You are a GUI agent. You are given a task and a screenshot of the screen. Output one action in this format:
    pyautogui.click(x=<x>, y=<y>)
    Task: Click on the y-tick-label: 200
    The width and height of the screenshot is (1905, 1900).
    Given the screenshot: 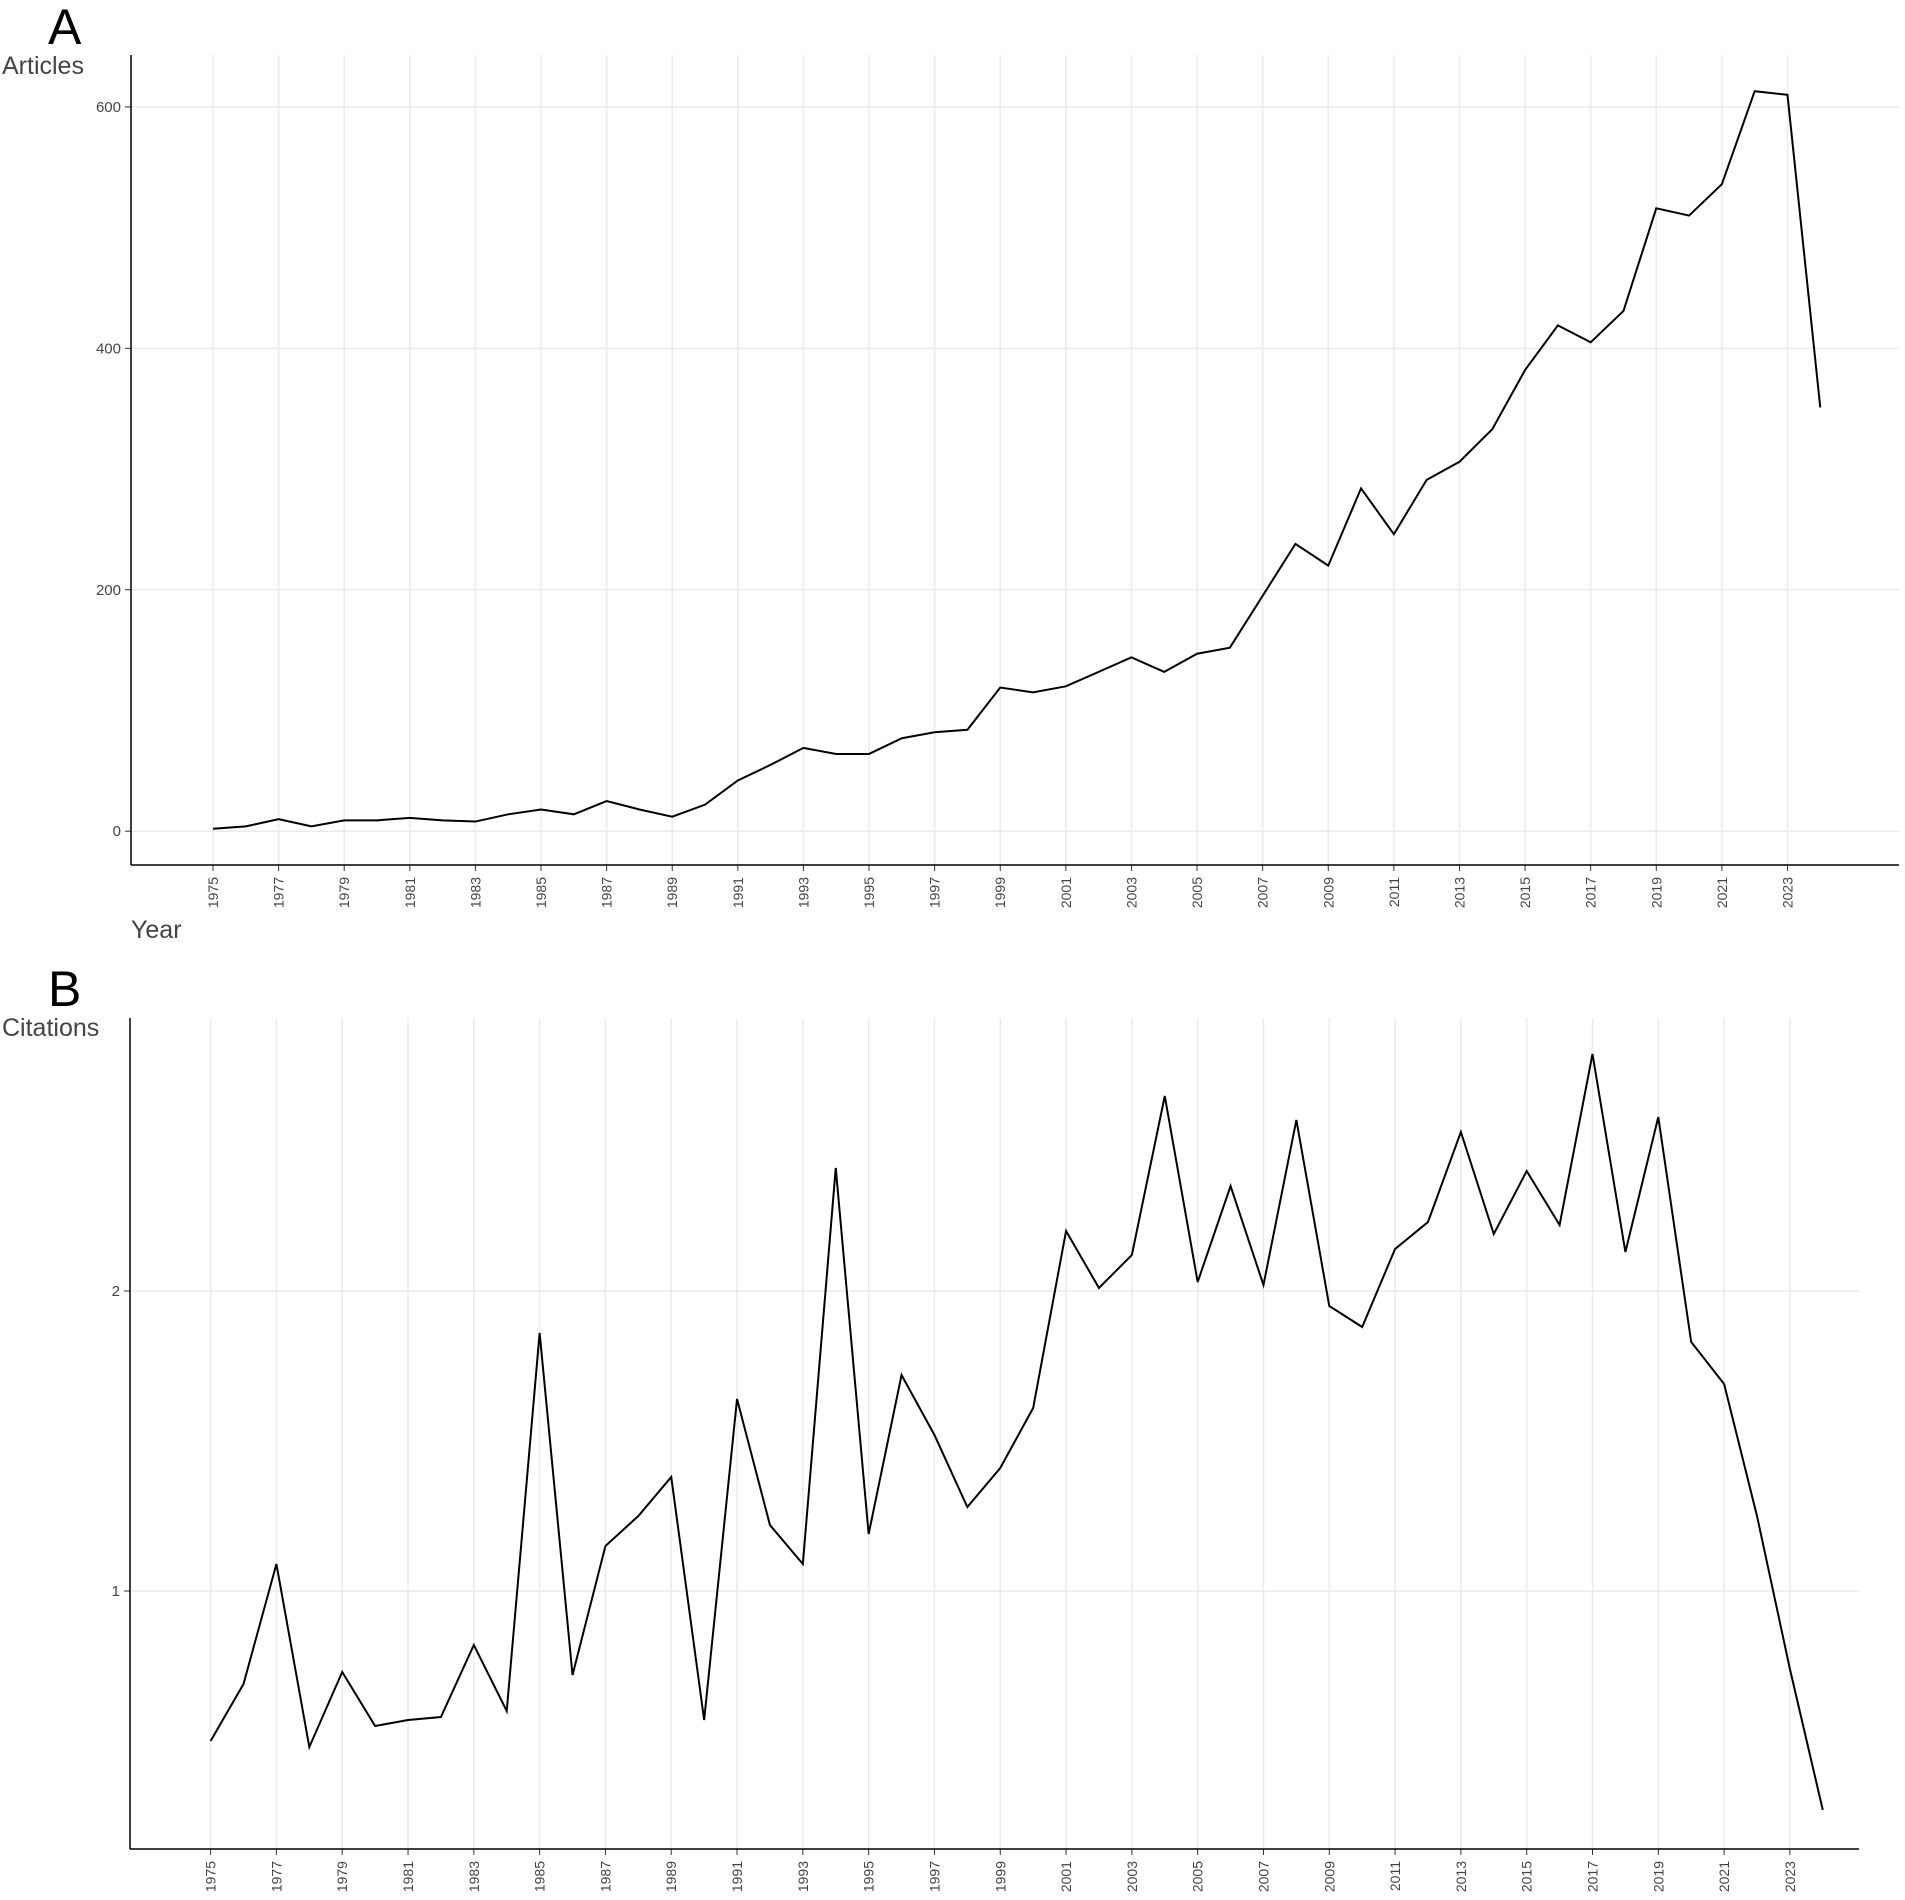 What is the action you would take?
    pyautogui.click(x=108, y=590)
    